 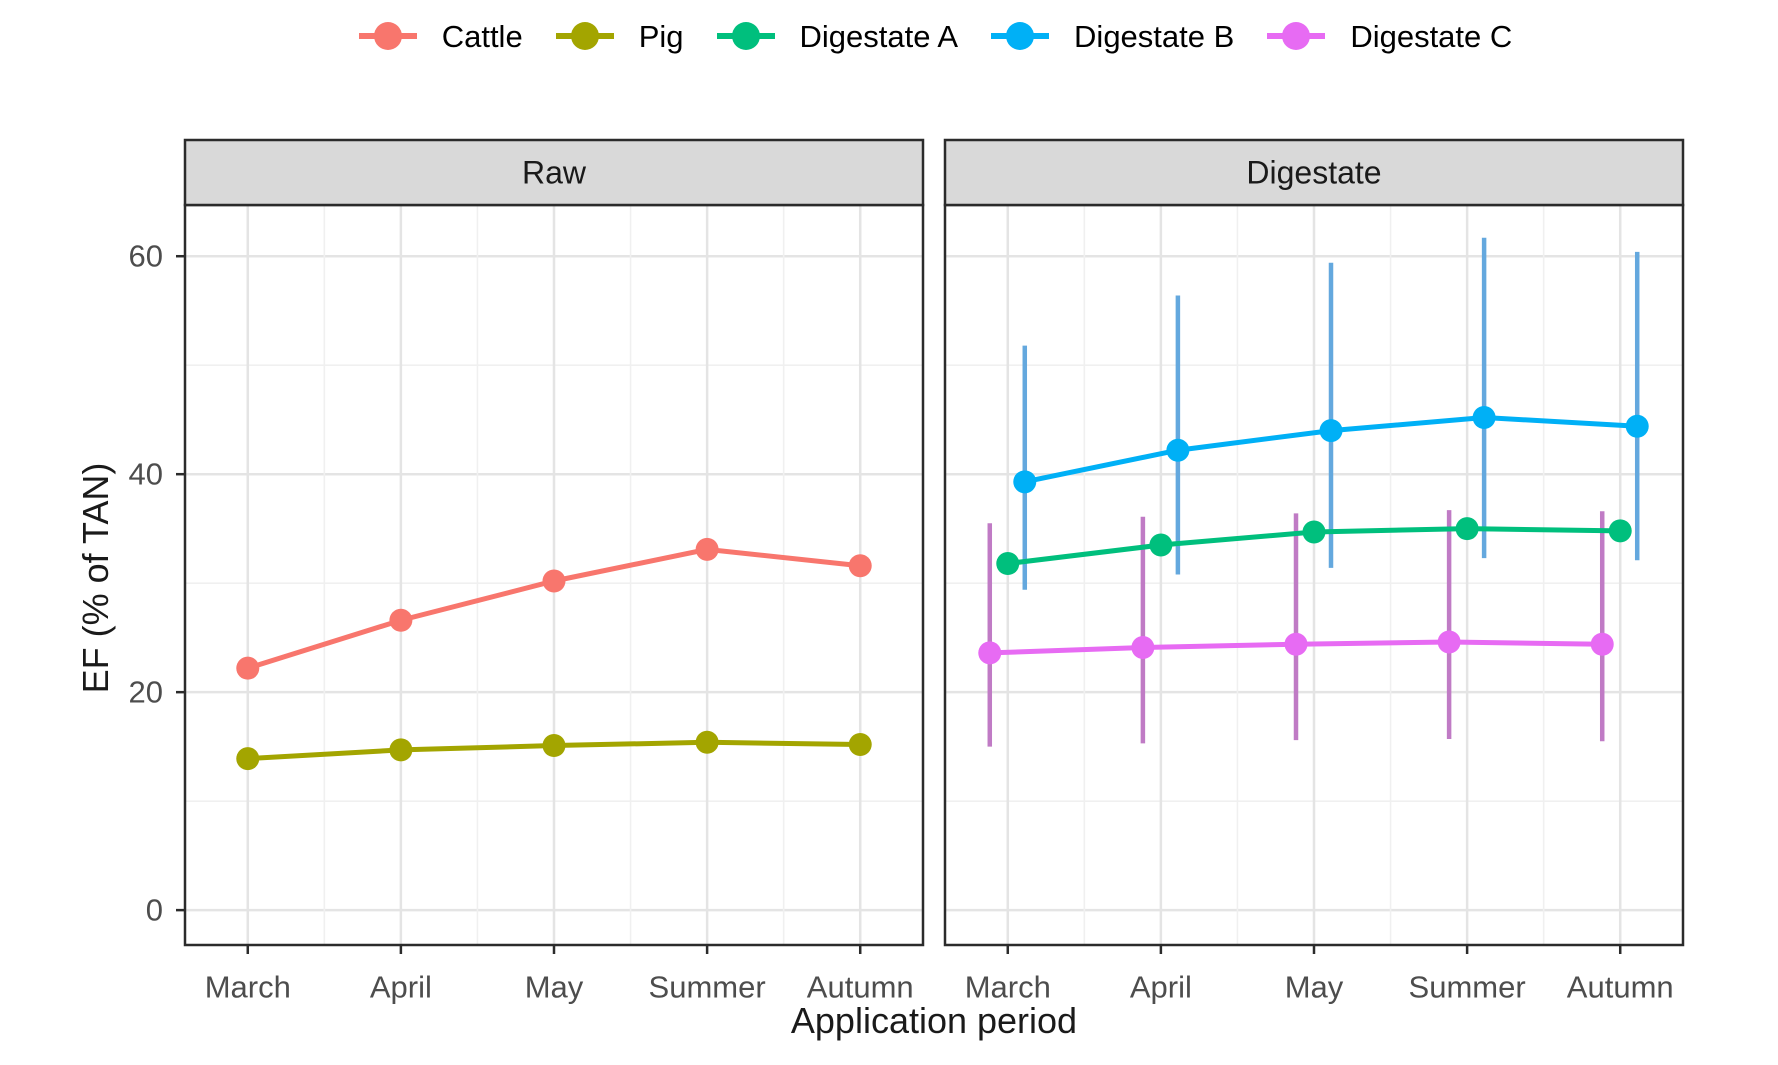 I want to click on legend-item-digestate-a: Digestate A, so click(x=836, y=36).